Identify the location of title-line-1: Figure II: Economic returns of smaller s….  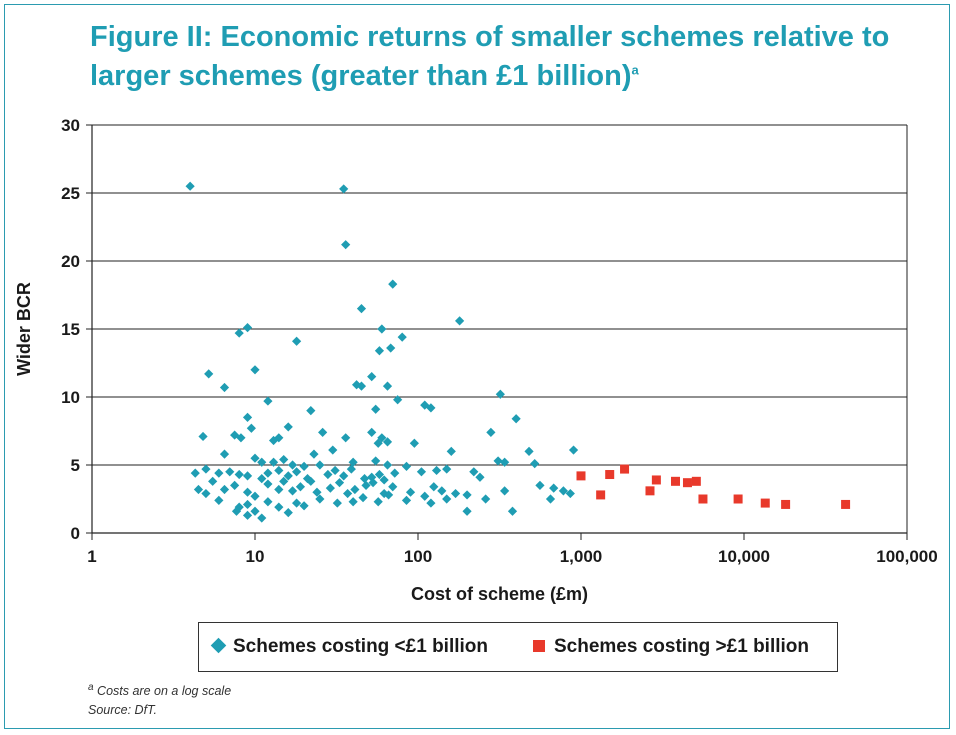
(490, 37).